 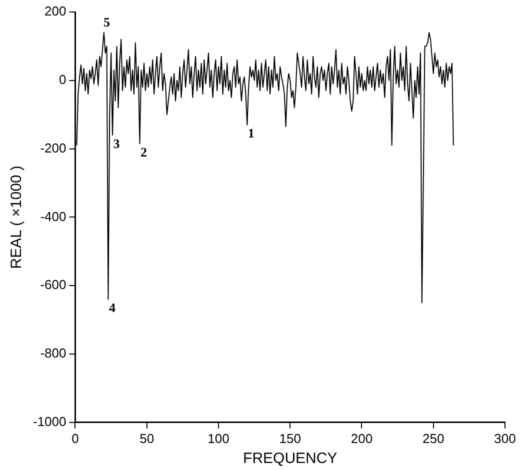 I want to click on annotation: 1, so click(x=251, y=133).